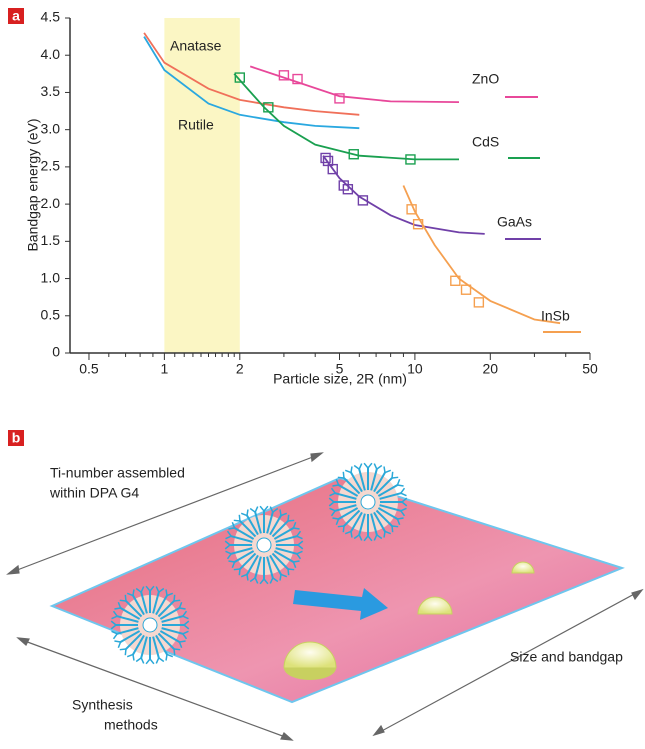 This screenshot has width=645, height=749. What do you see at coordinates (51, 128) in the screenshot?
I see `y-tick-label: 3.0` at bounding box center [51, 128].